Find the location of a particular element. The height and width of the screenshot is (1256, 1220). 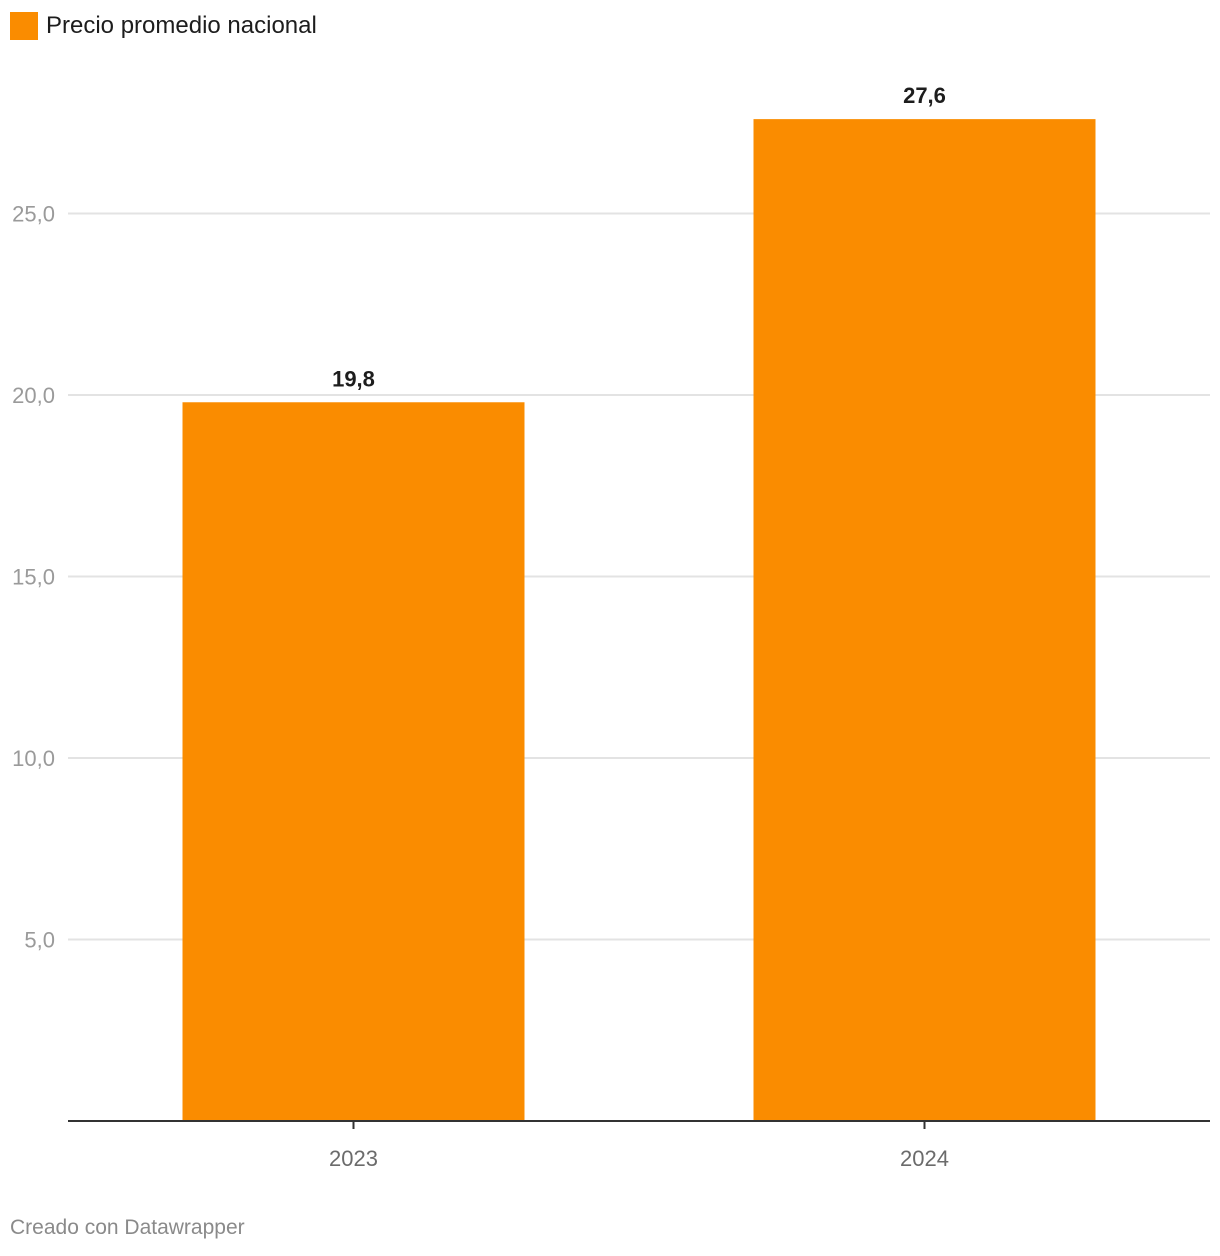

y-tick-label: 25,0 is located at coordinates (33, 214).